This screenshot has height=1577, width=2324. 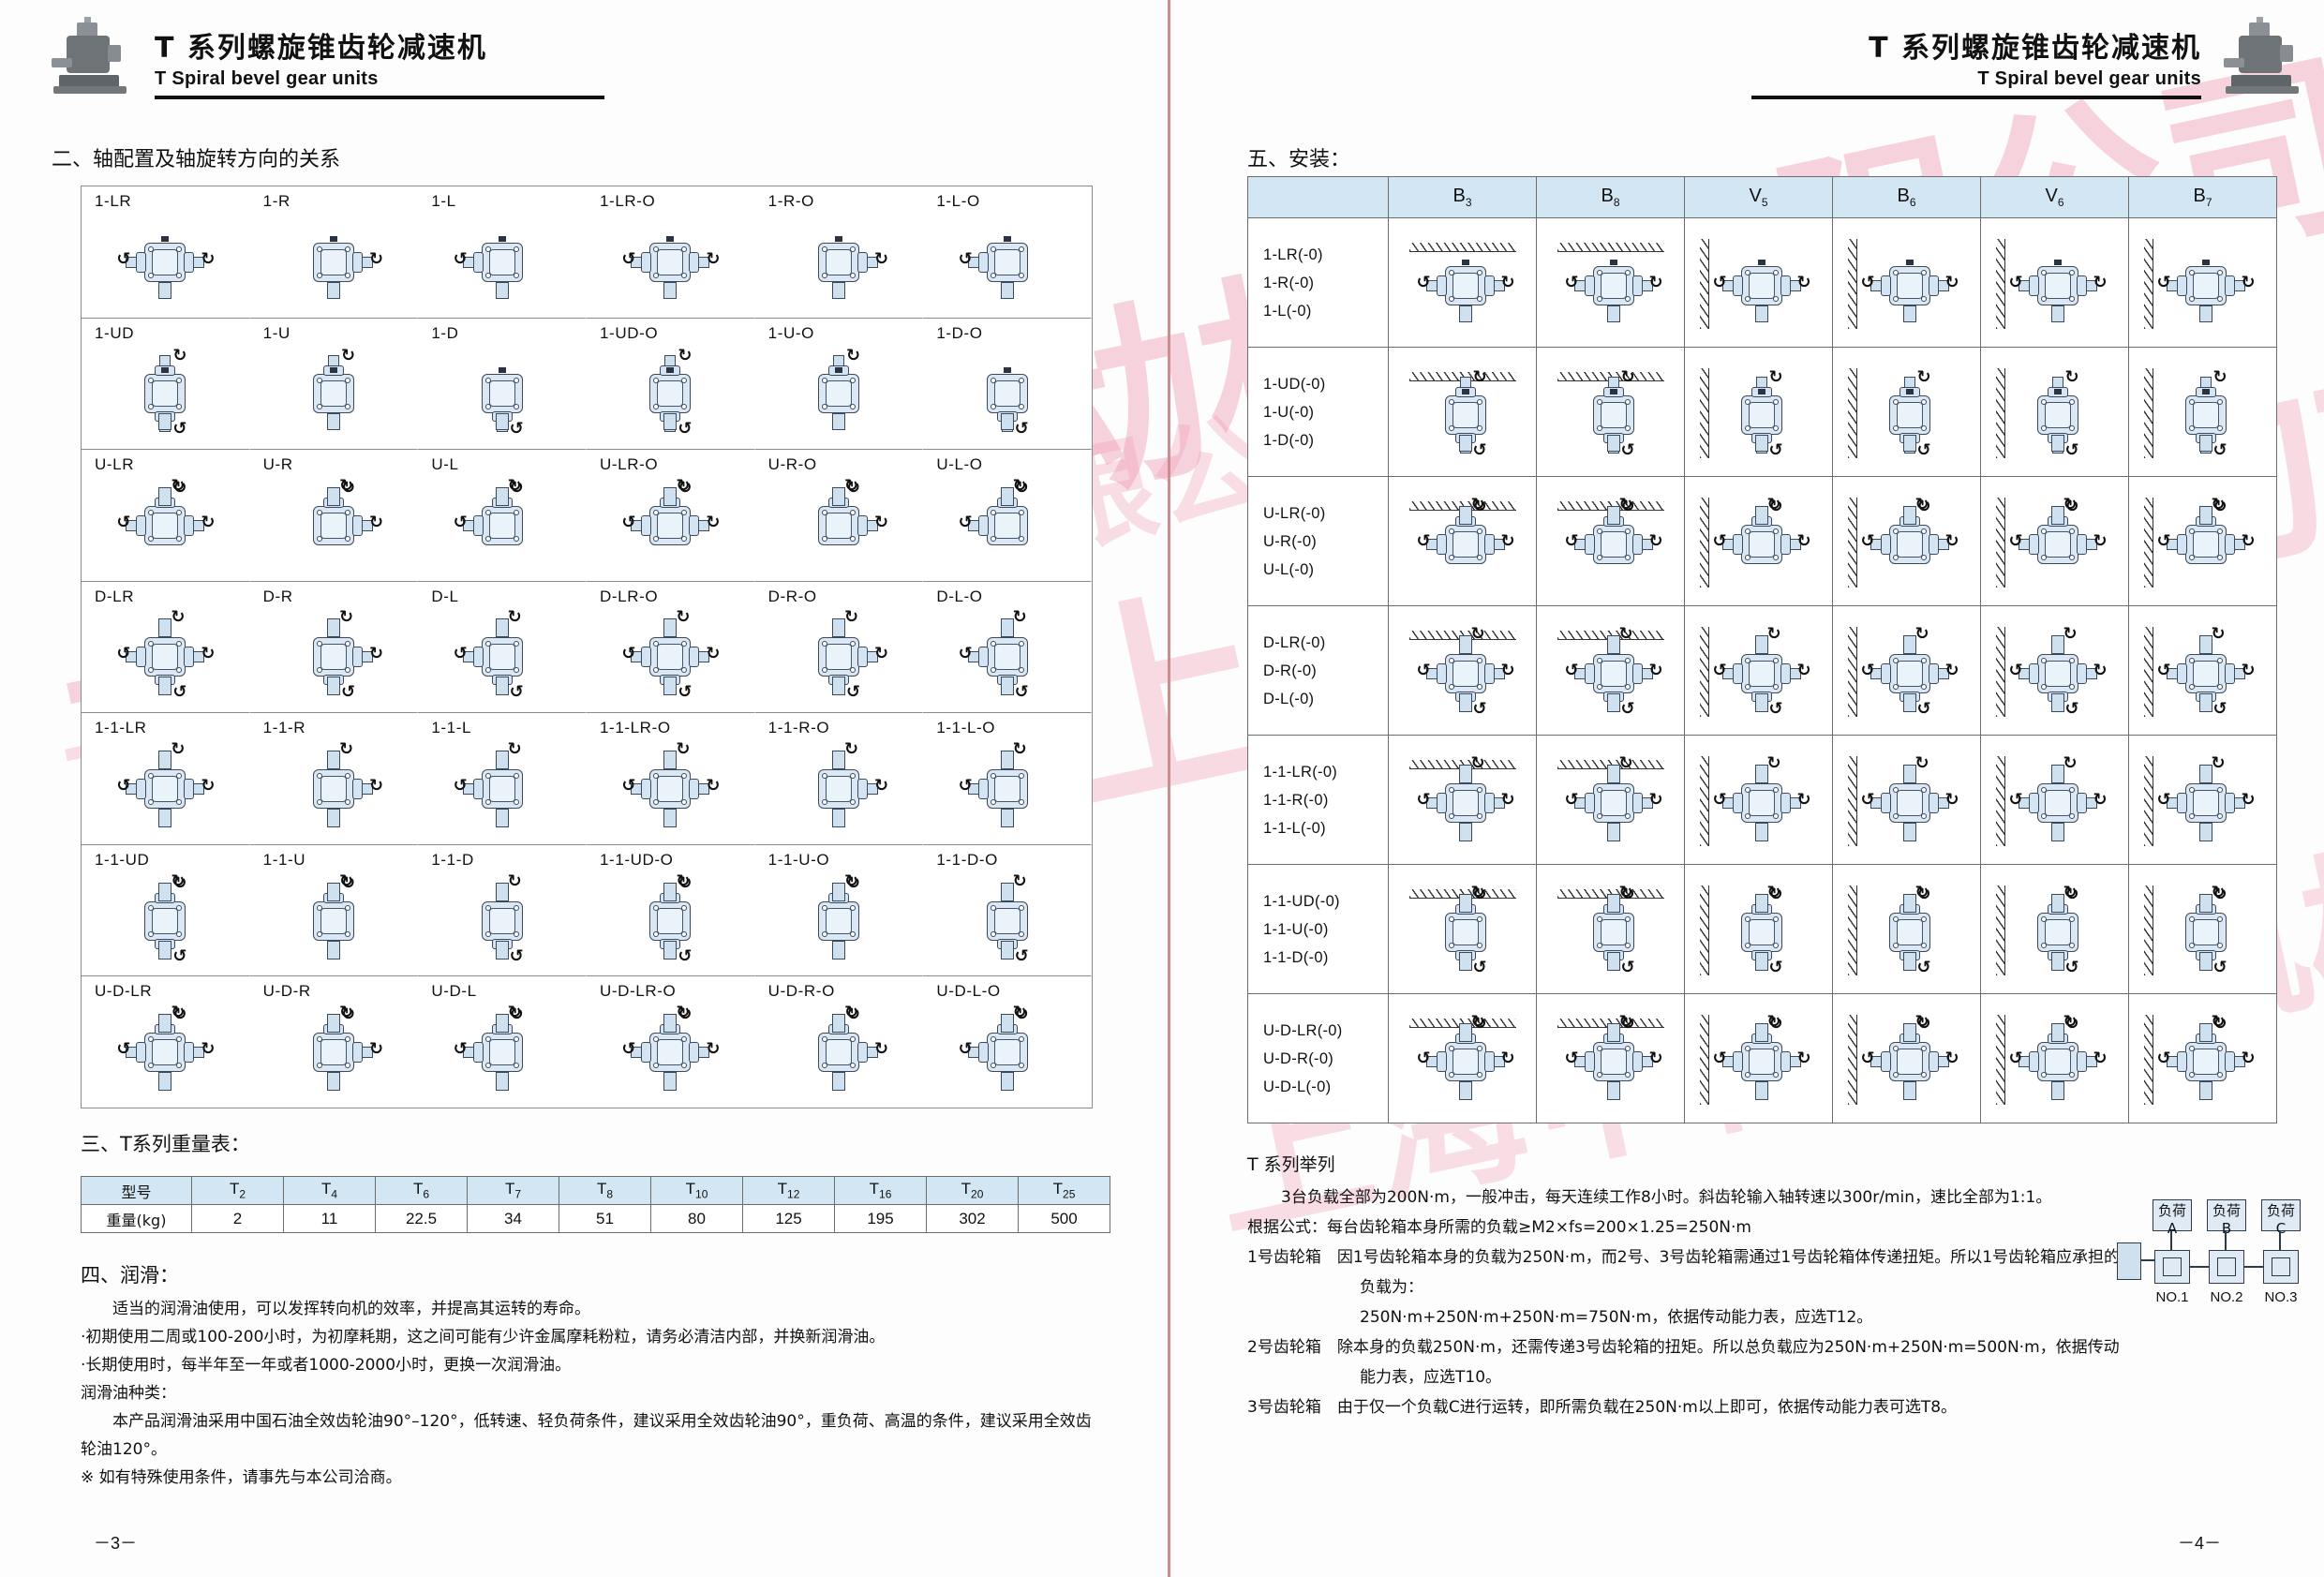 I want to click on load-chain-diagram: 负荷 A NO.1 负荷 B NO.2 负荷 C NO.3, so click(x=2210, y=1303).